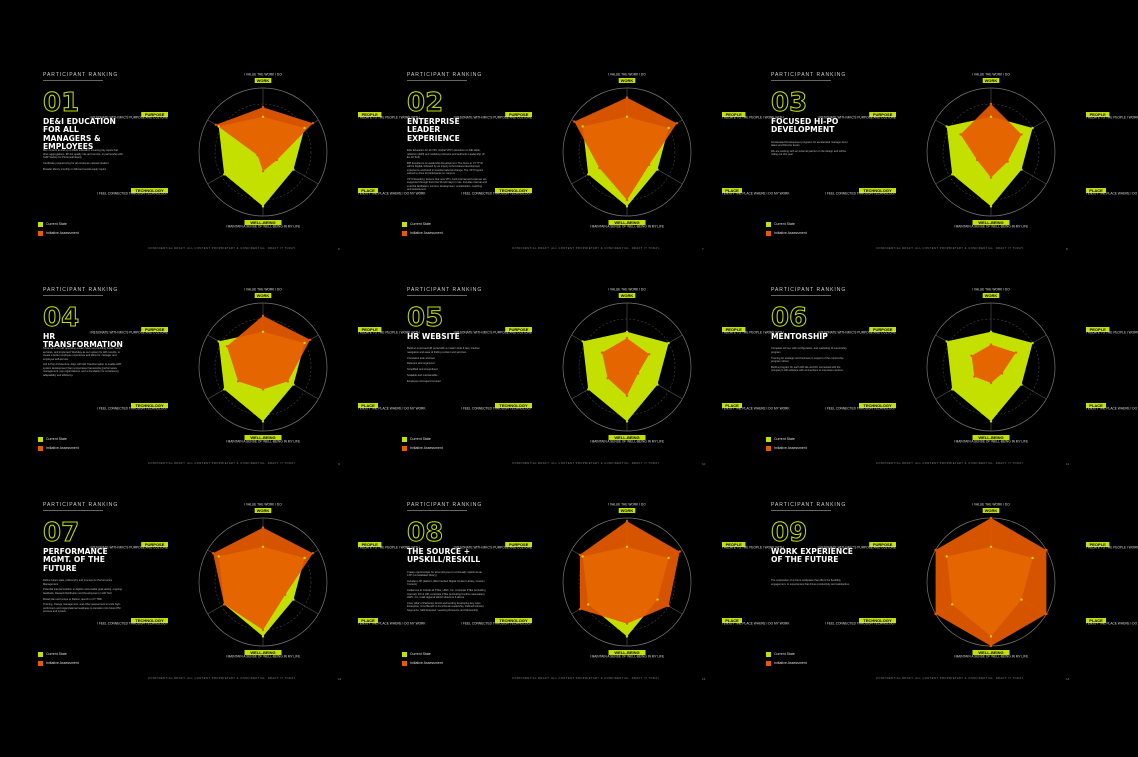 The width and height of the screenshot is (1138, 757). What do you see at coordinates (789, 103) in the screenshot?
I see `initiative-number: 03` at bounding box center [789, 103].